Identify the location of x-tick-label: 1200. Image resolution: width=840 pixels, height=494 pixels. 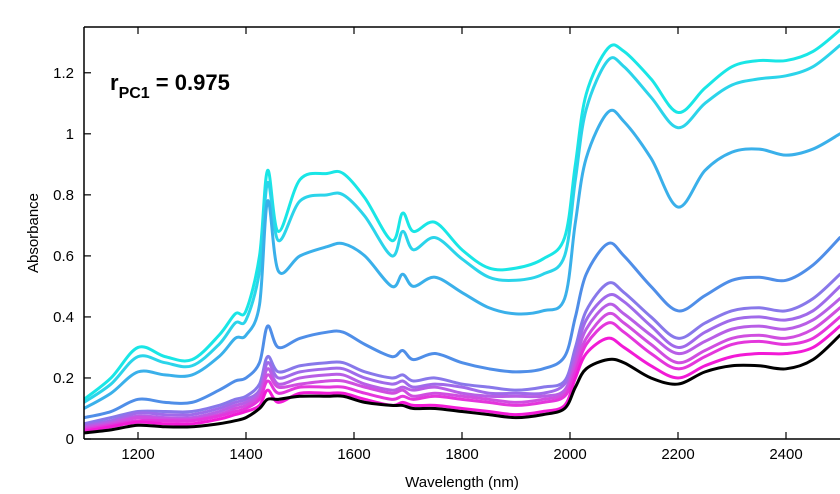
(137, 454).